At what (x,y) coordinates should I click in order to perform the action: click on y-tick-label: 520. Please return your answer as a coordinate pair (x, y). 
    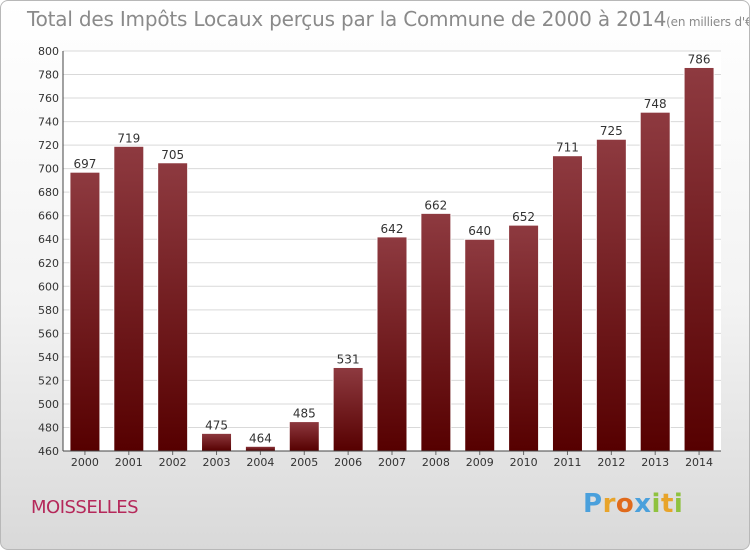
    Looking at the image, I should click on (48, 380).